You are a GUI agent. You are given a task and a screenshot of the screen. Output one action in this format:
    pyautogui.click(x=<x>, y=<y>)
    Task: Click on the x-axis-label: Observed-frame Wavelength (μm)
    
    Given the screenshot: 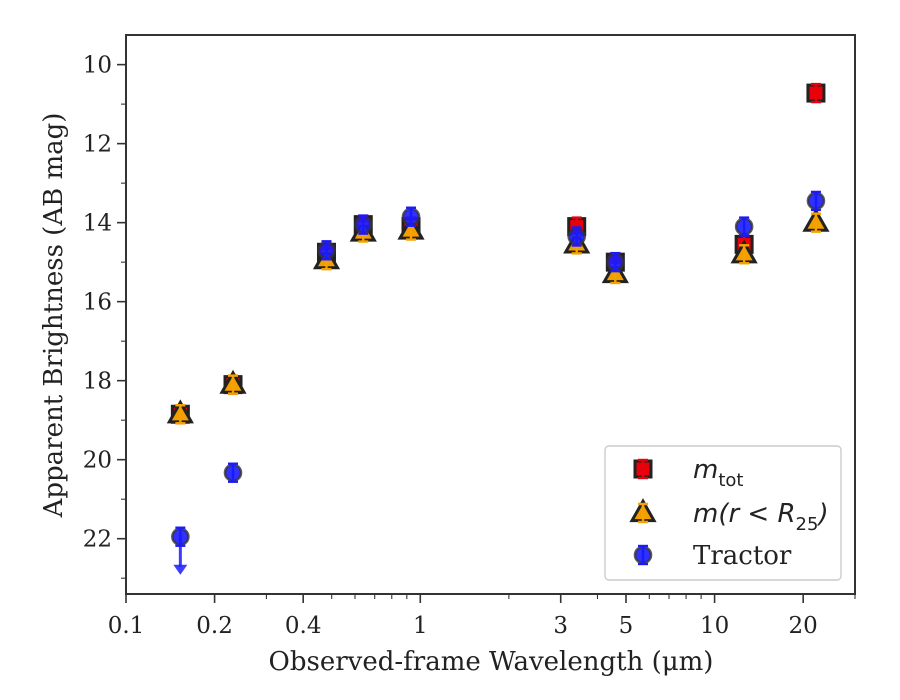 What is the action you would take?
    pyautogui.click(x=491, y=662)
    